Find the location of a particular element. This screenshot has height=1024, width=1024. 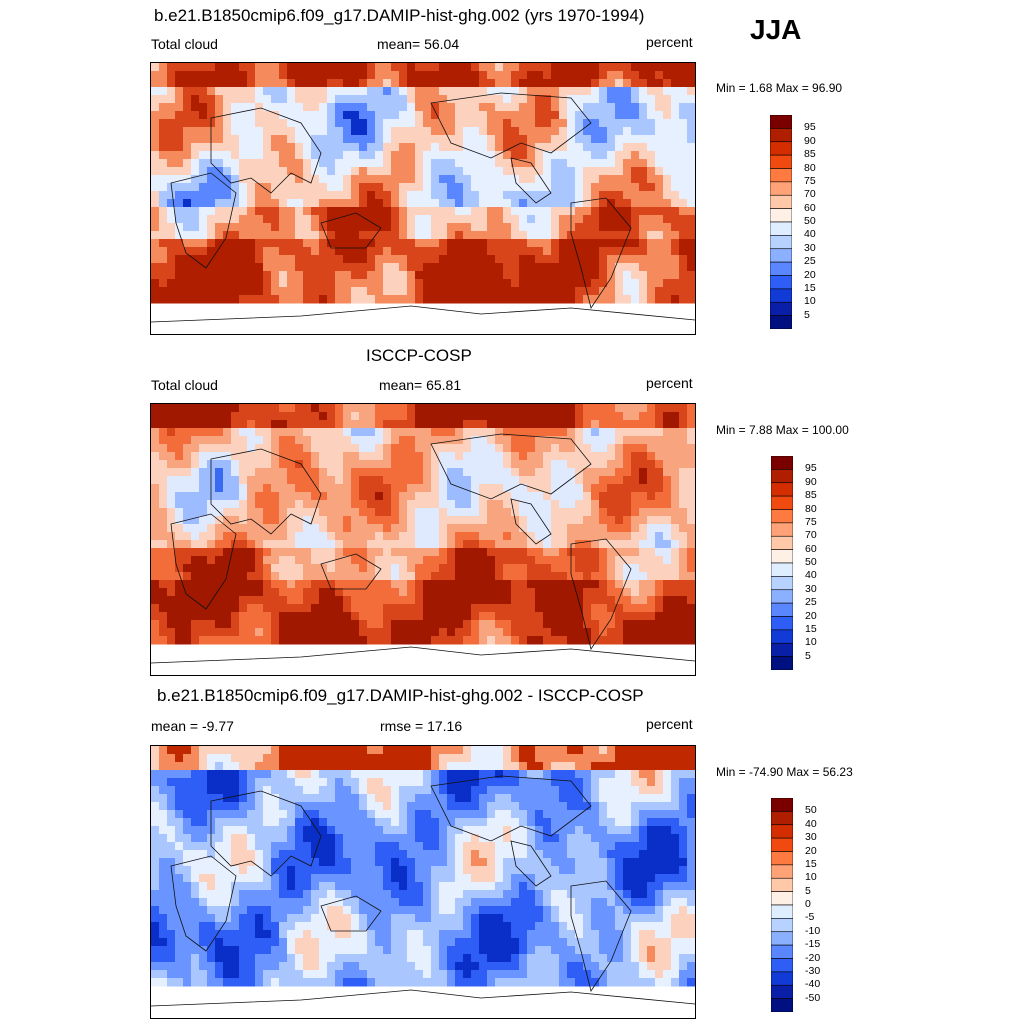

colorbar-box is located at coordinates (781, 175).